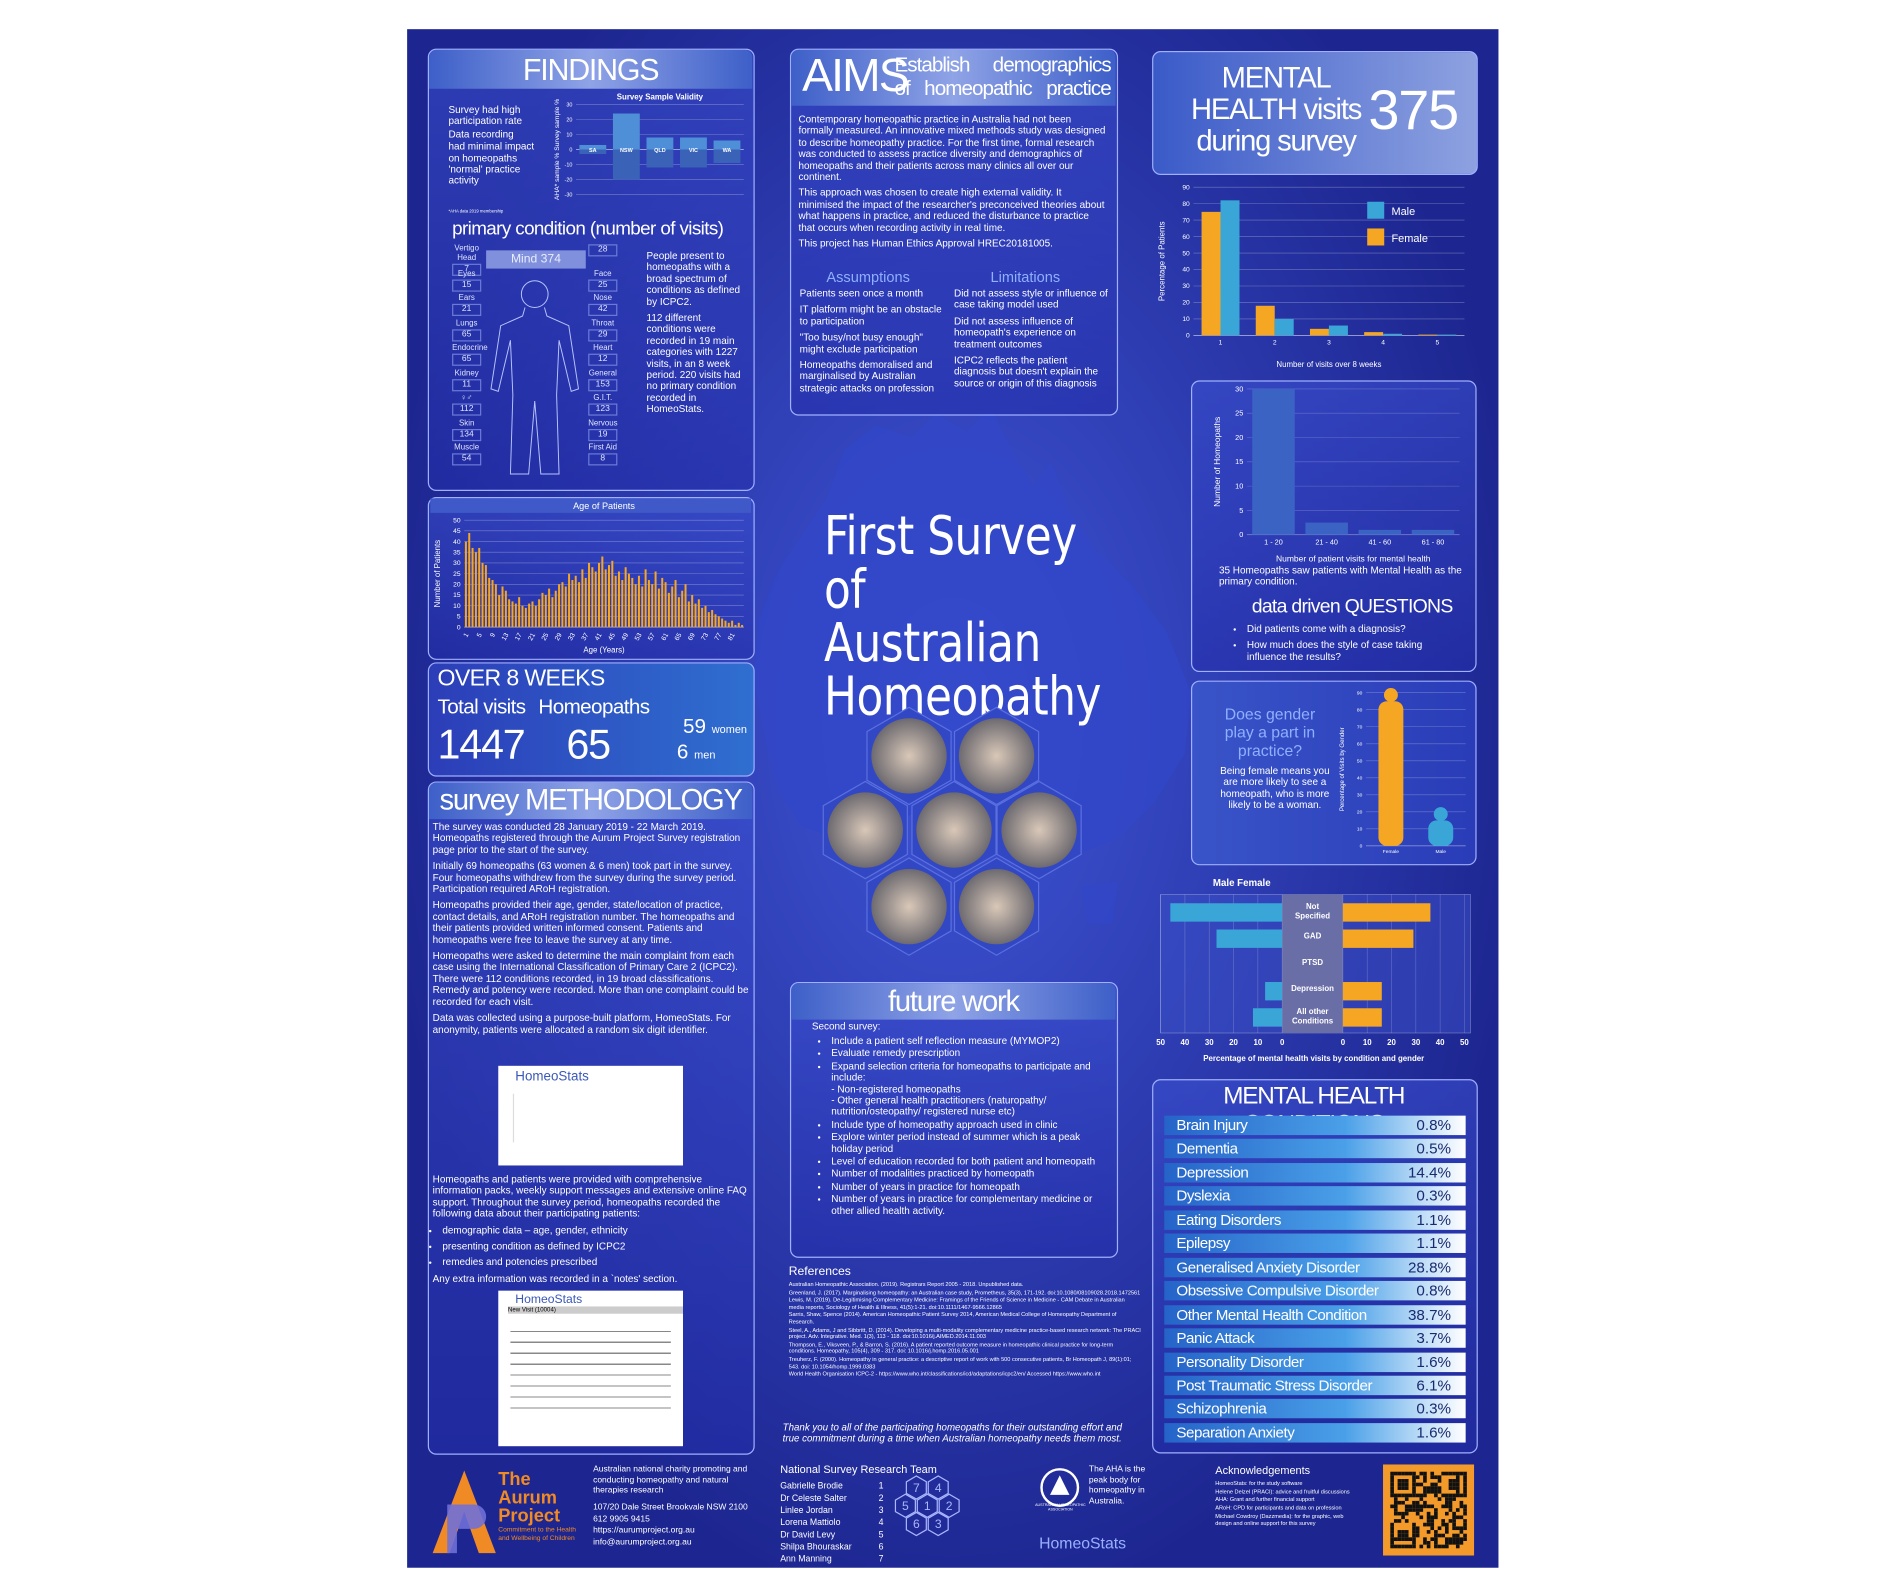 Image resolution: width=1880 pixels, height=1576 pixels. I want to click on body-map-label: G.I.T., so click(603, 398).